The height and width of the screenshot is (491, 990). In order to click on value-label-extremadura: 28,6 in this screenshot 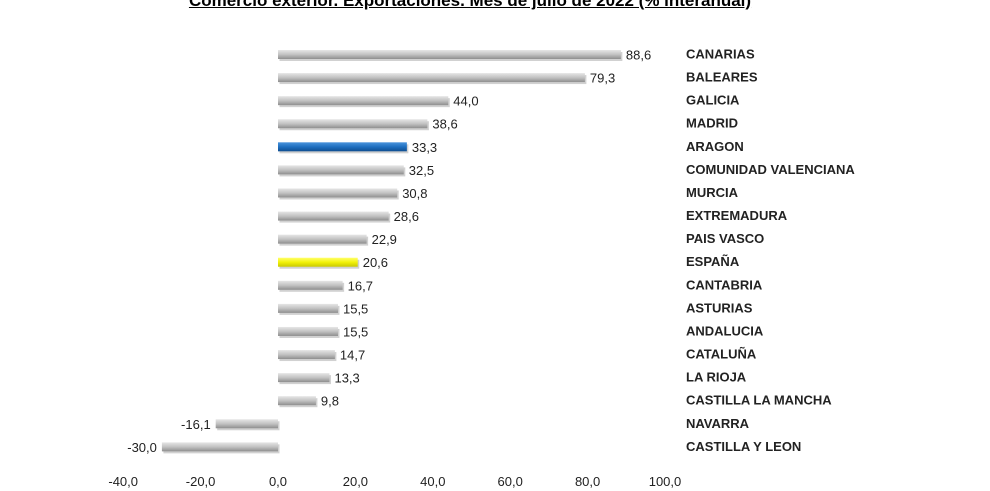, I will do `click(406, 216)`.